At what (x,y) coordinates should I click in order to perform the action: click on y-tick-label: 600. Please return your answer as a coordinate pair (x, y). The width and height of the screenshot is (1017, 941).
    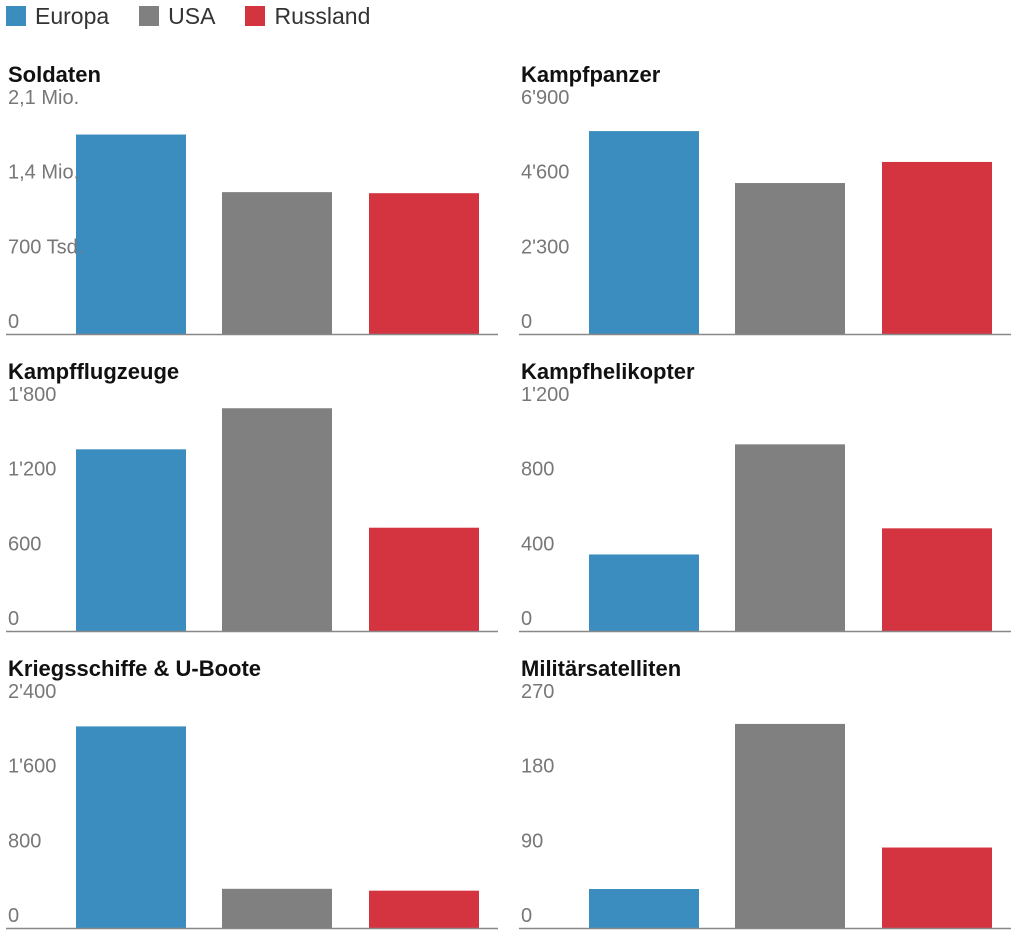
    Looking at the image, I should click on (24, 544).